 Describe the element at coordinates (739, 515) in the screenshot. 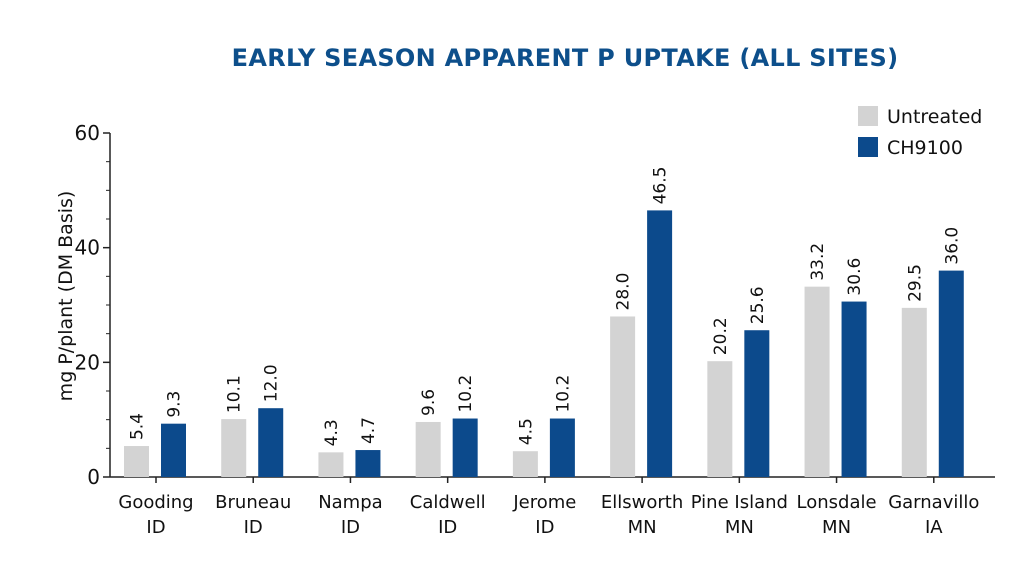

I see `x-tick-label: Pine Island MN` at that location.